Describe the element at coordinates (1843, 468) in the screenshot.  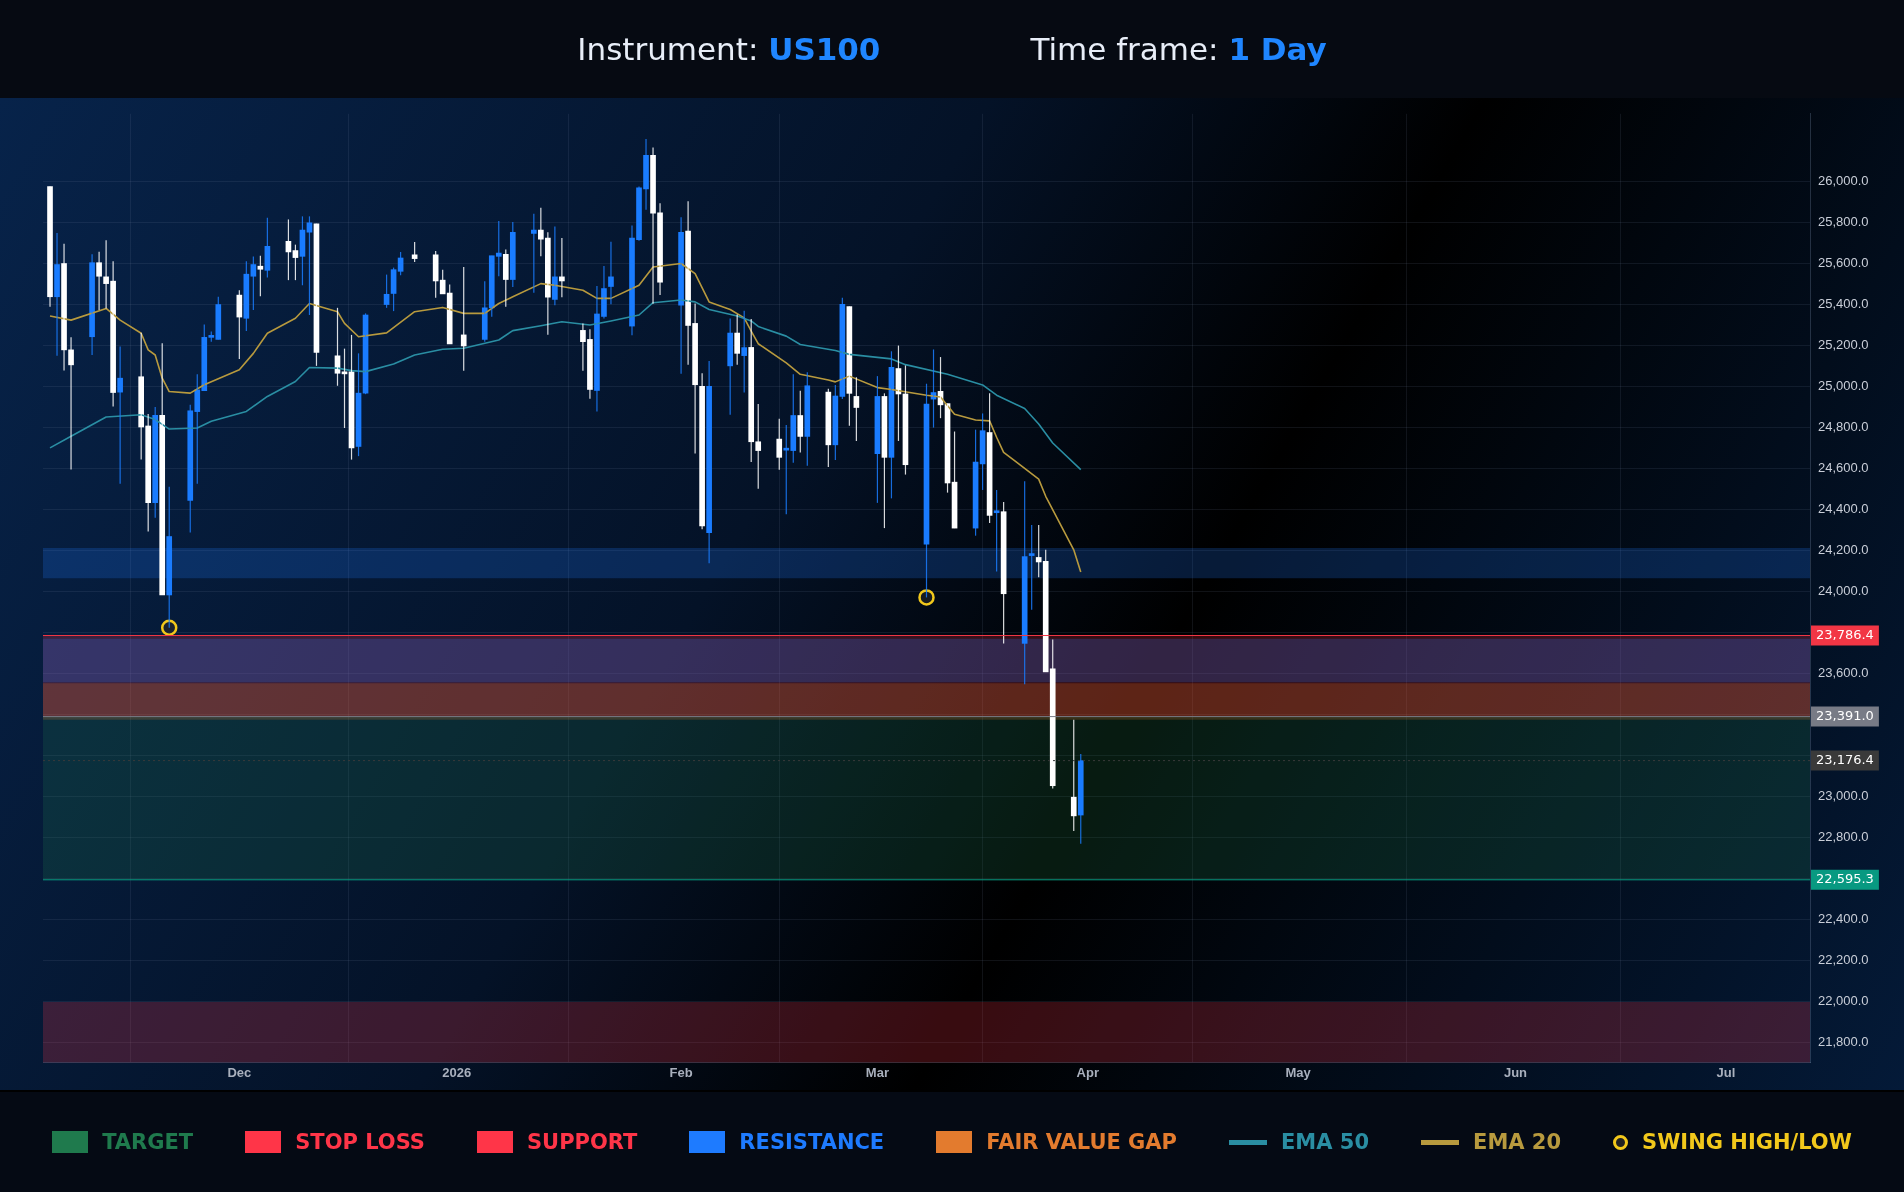
I see `y-tick-label: 24,600.0` at that location.